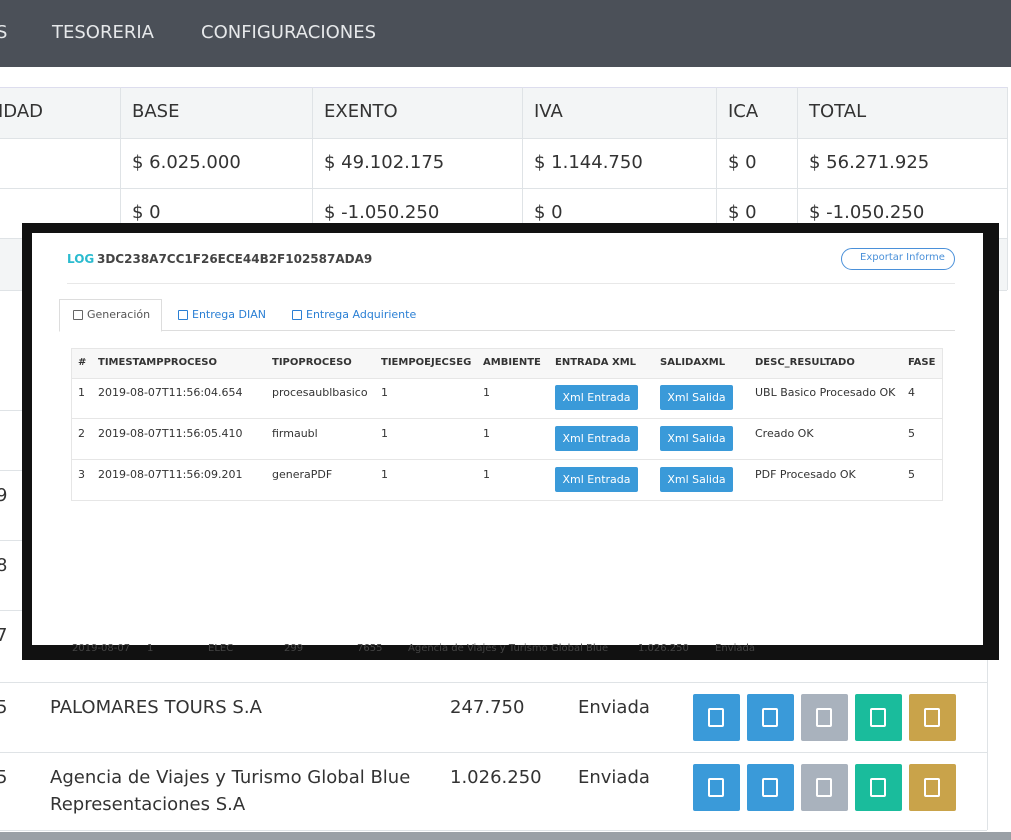 This screenshot has height=840, width=1011. What do you see at coordinates (82, 362) in the screenshot?
I see `log-header: #` at bounding box center [82, 362].